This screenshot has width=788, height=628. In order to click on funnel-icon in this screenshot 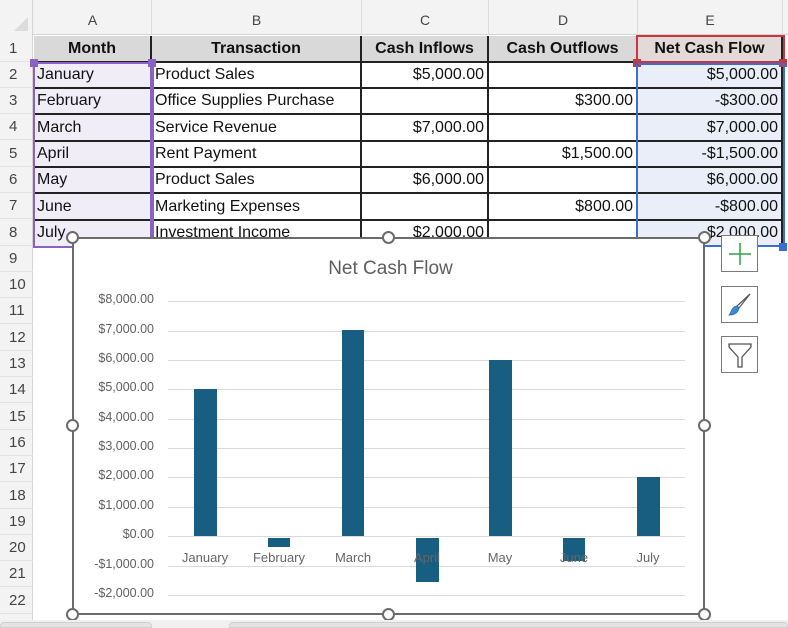, I will do `click(739, 355)`.